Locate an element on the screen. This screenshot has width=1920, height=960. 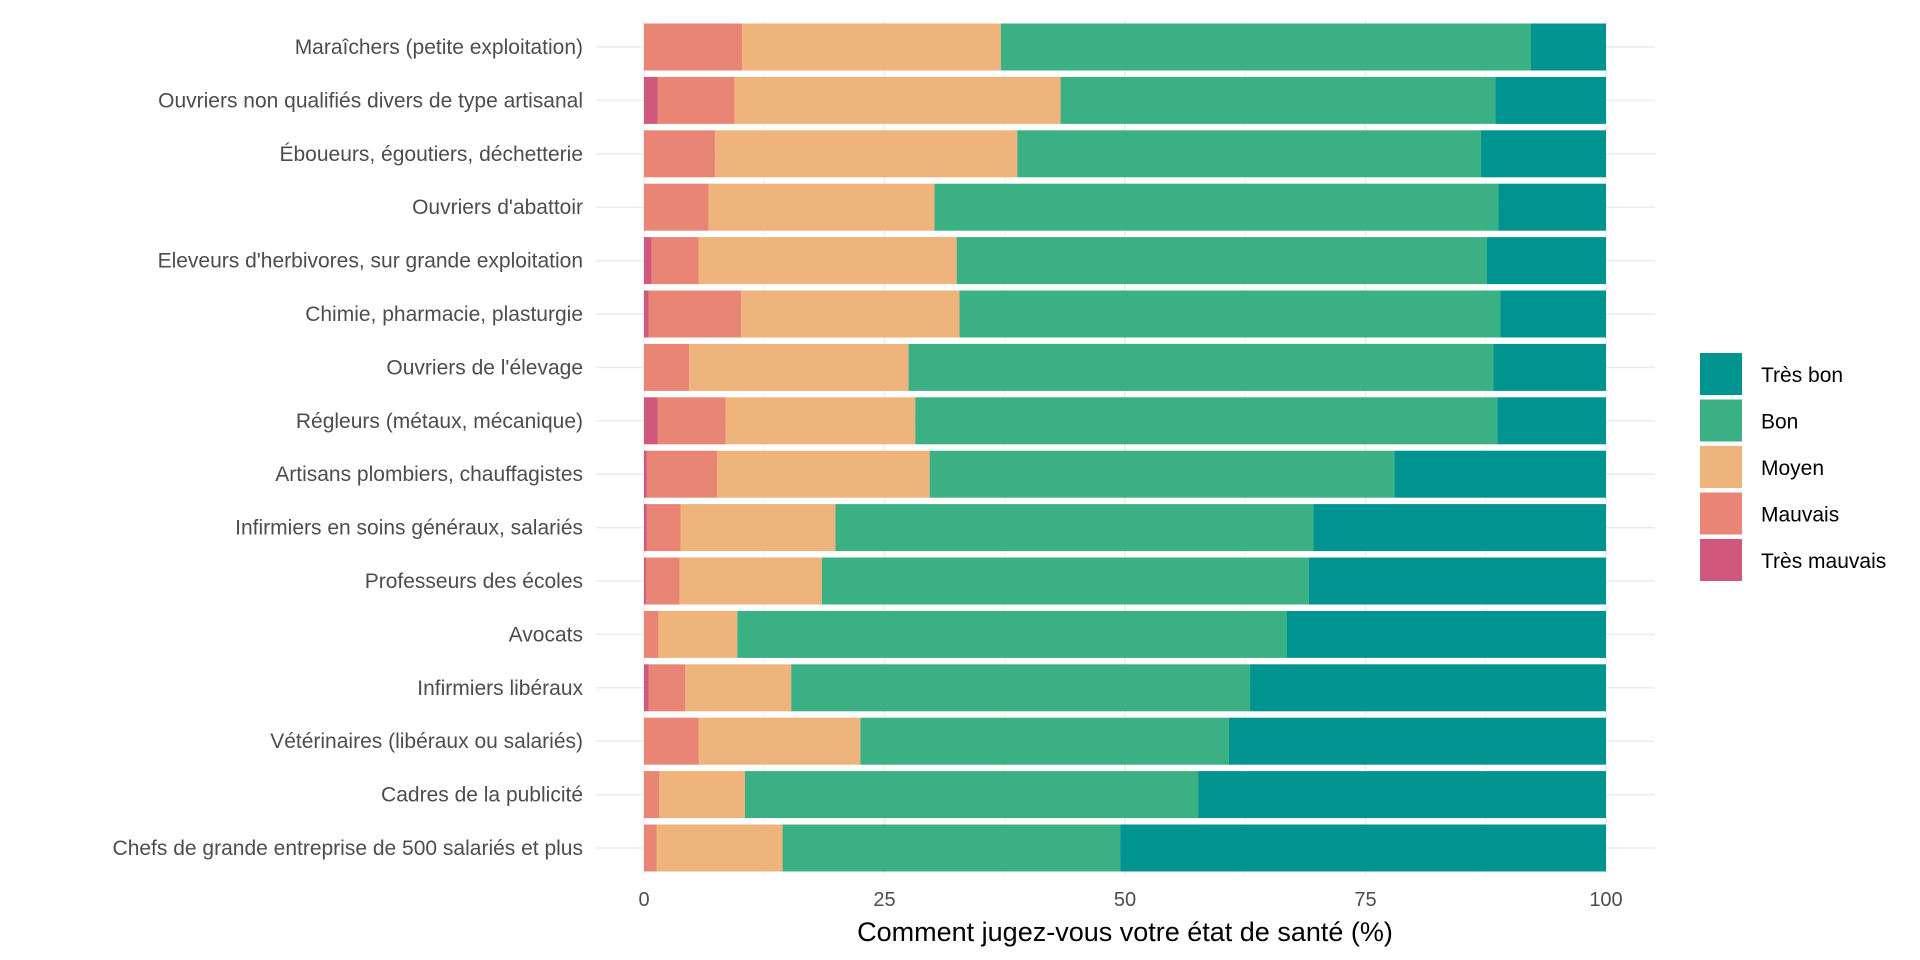
x-tick-label: 100 is located at coordinates (1605, 900).